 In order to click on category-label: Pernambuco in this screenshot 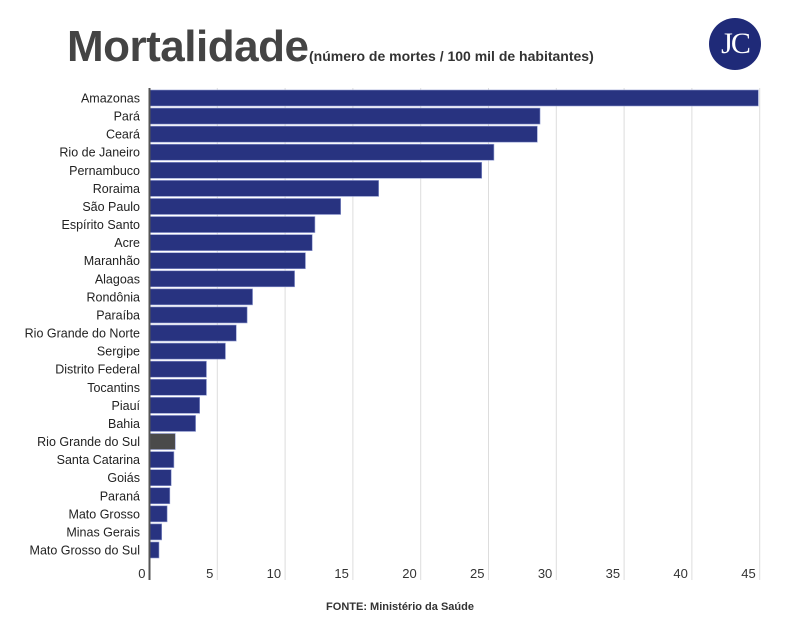, I will do `click(104, 171)`.